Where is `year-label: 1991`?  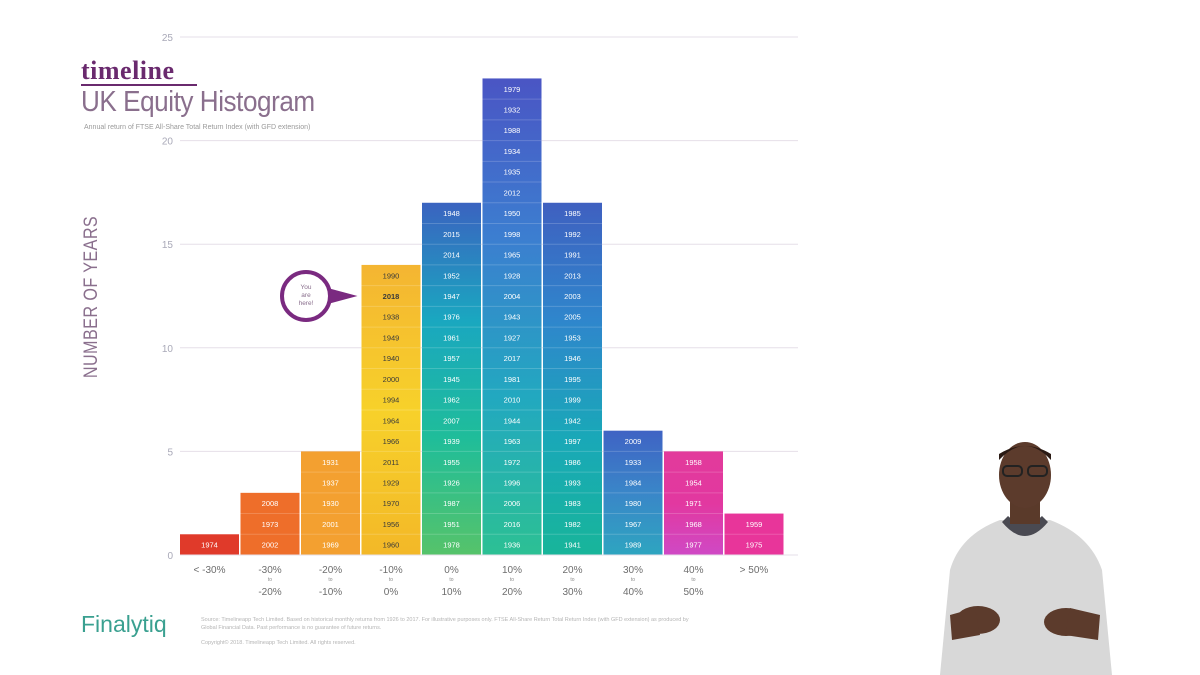
year-label: 1991 is located at coordinates (572, 255).